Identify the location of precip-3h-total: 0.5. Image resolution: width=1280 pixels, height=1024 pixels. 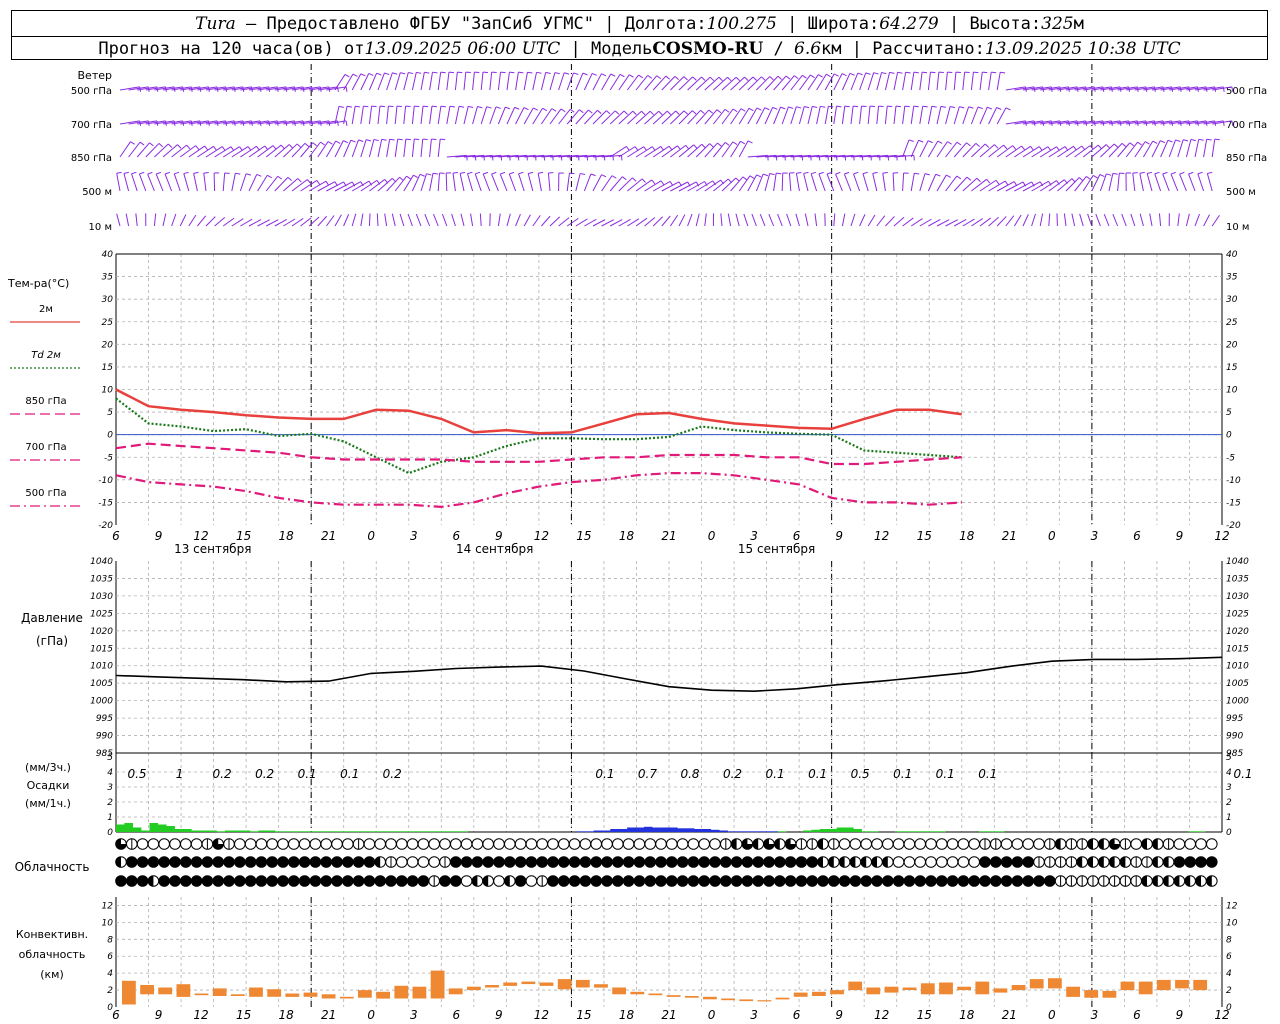
(860, 774).